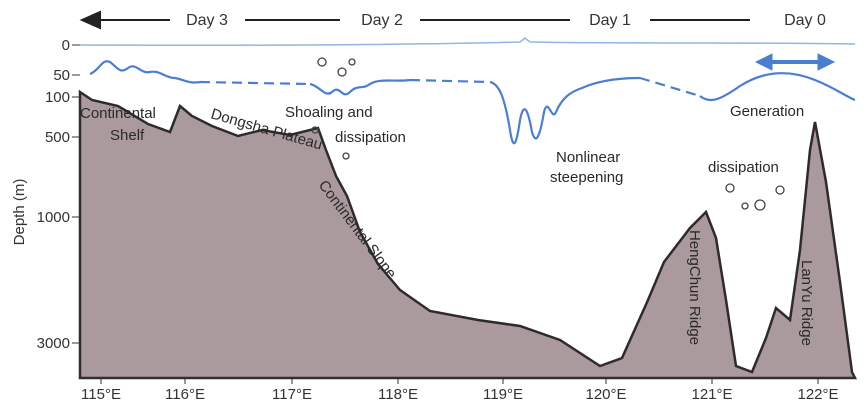 The width and height of the screenshot is (868, 405). I want to click on lon-tick-label: 121°E, so click(711, 394).